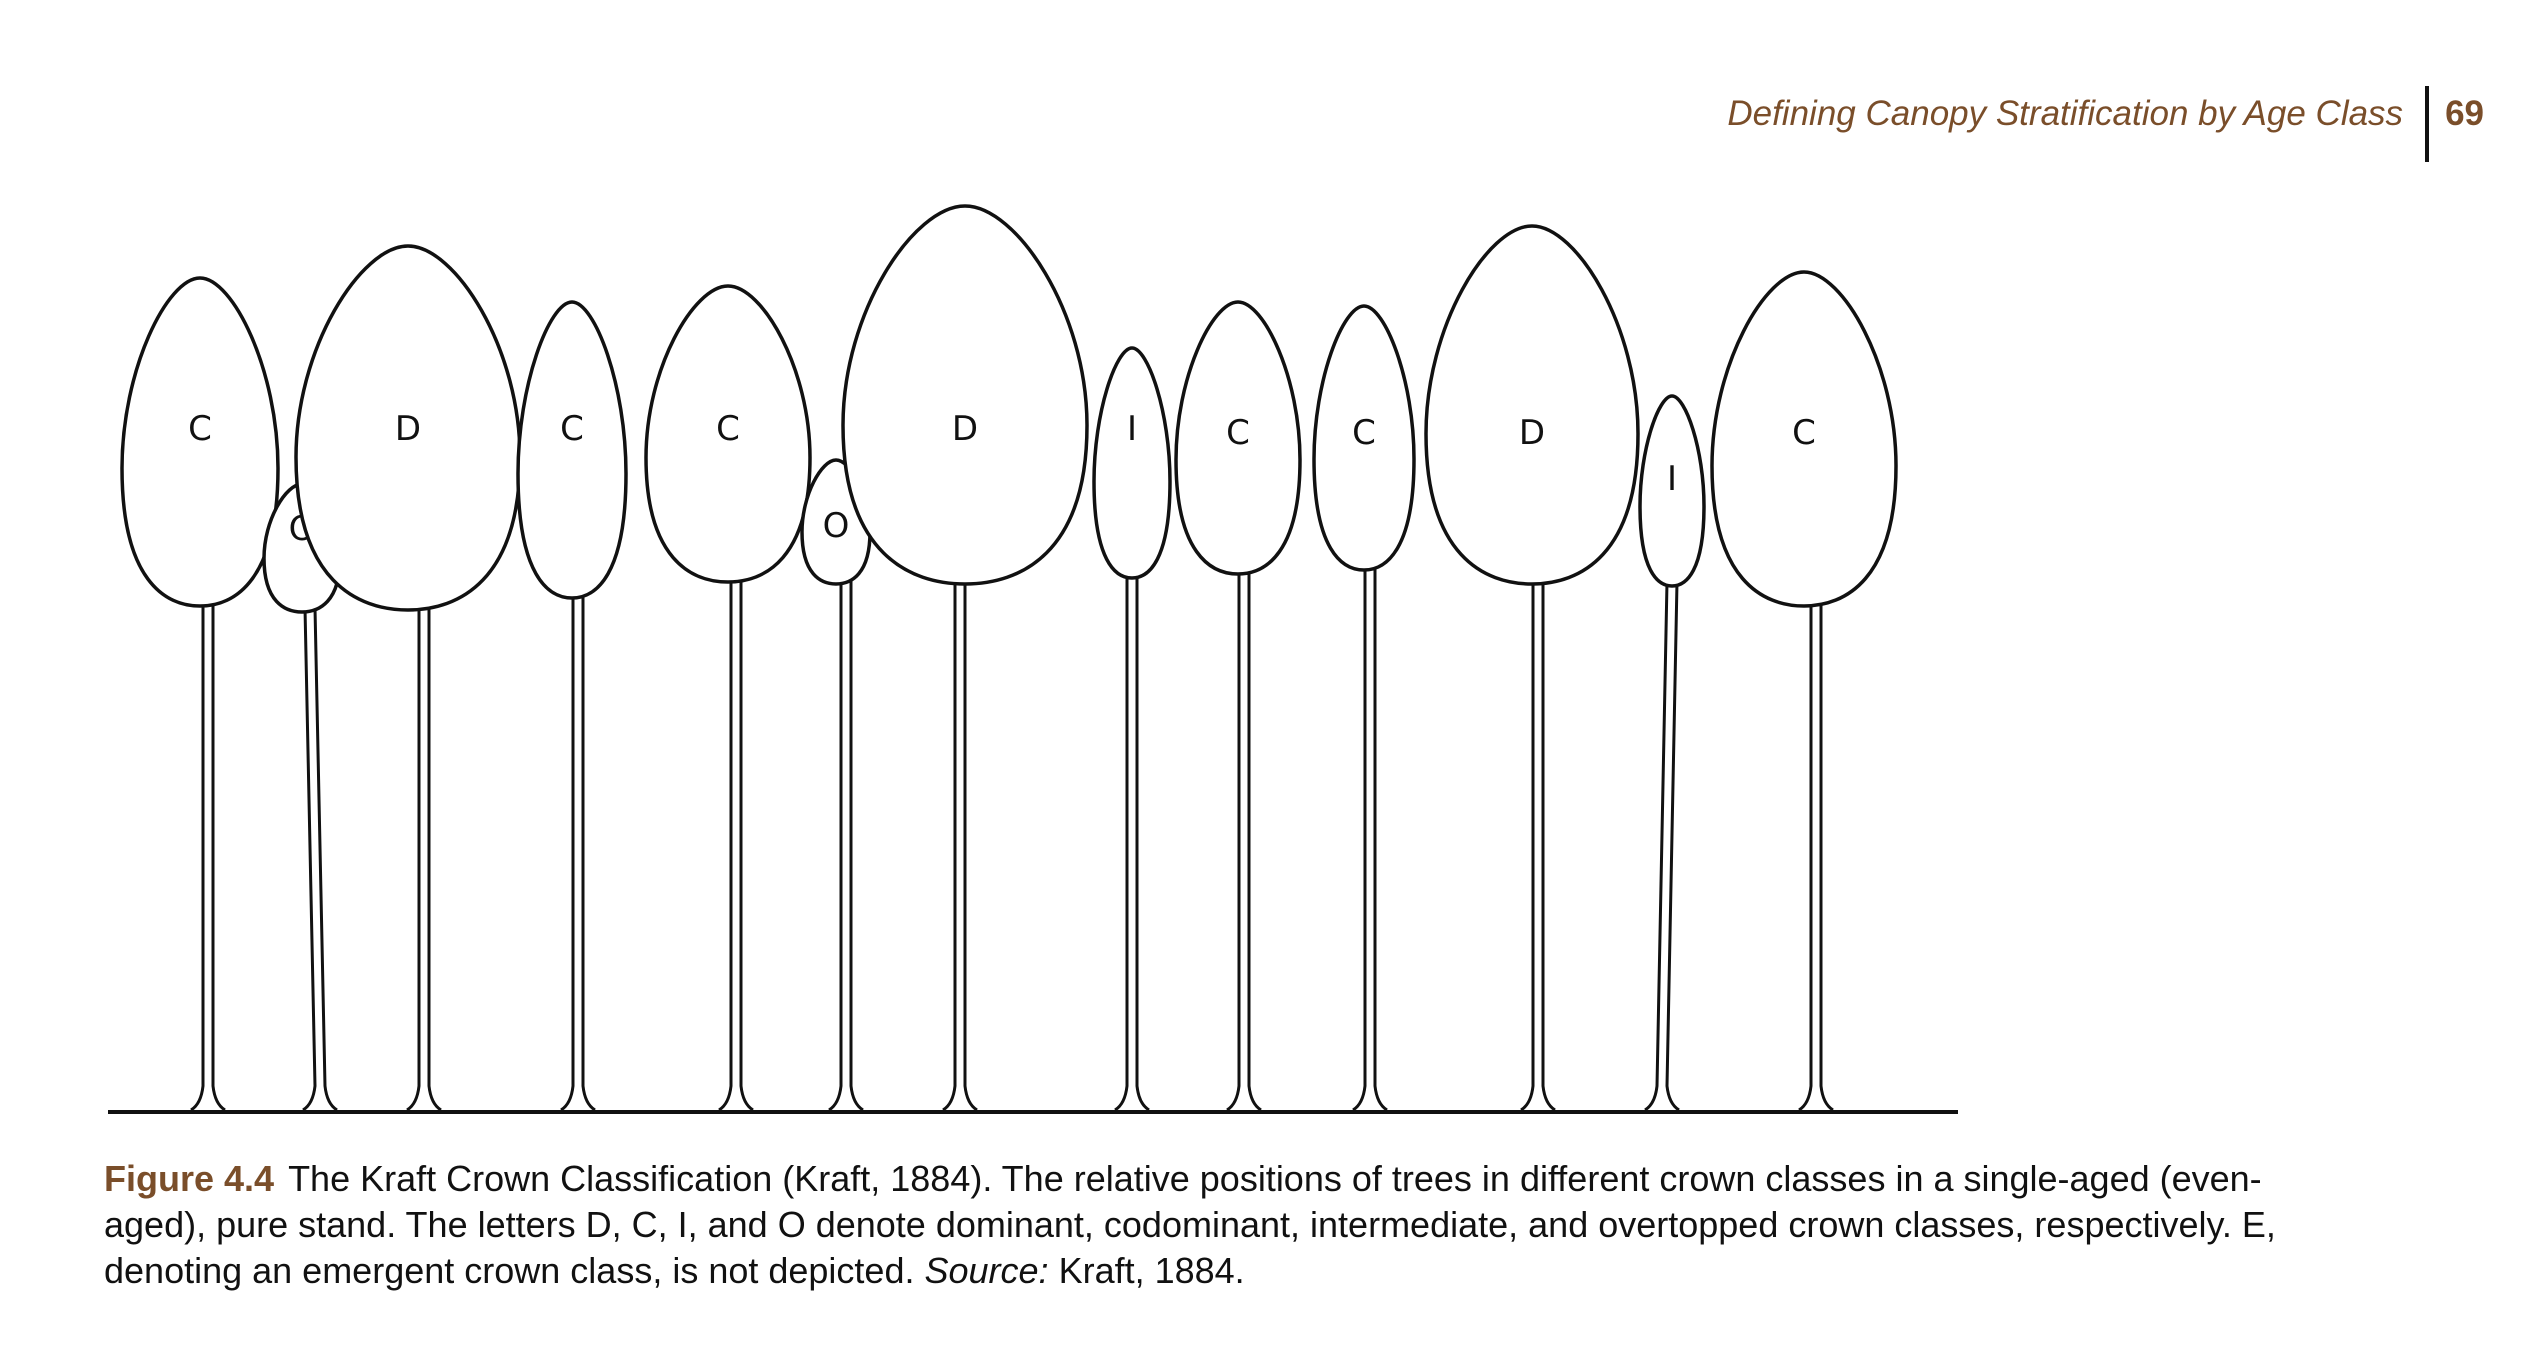 The image size is (2546, 1348). Describe the element at coordinates (2427, 124) in the screenshot. I see `header-divider` at that location.